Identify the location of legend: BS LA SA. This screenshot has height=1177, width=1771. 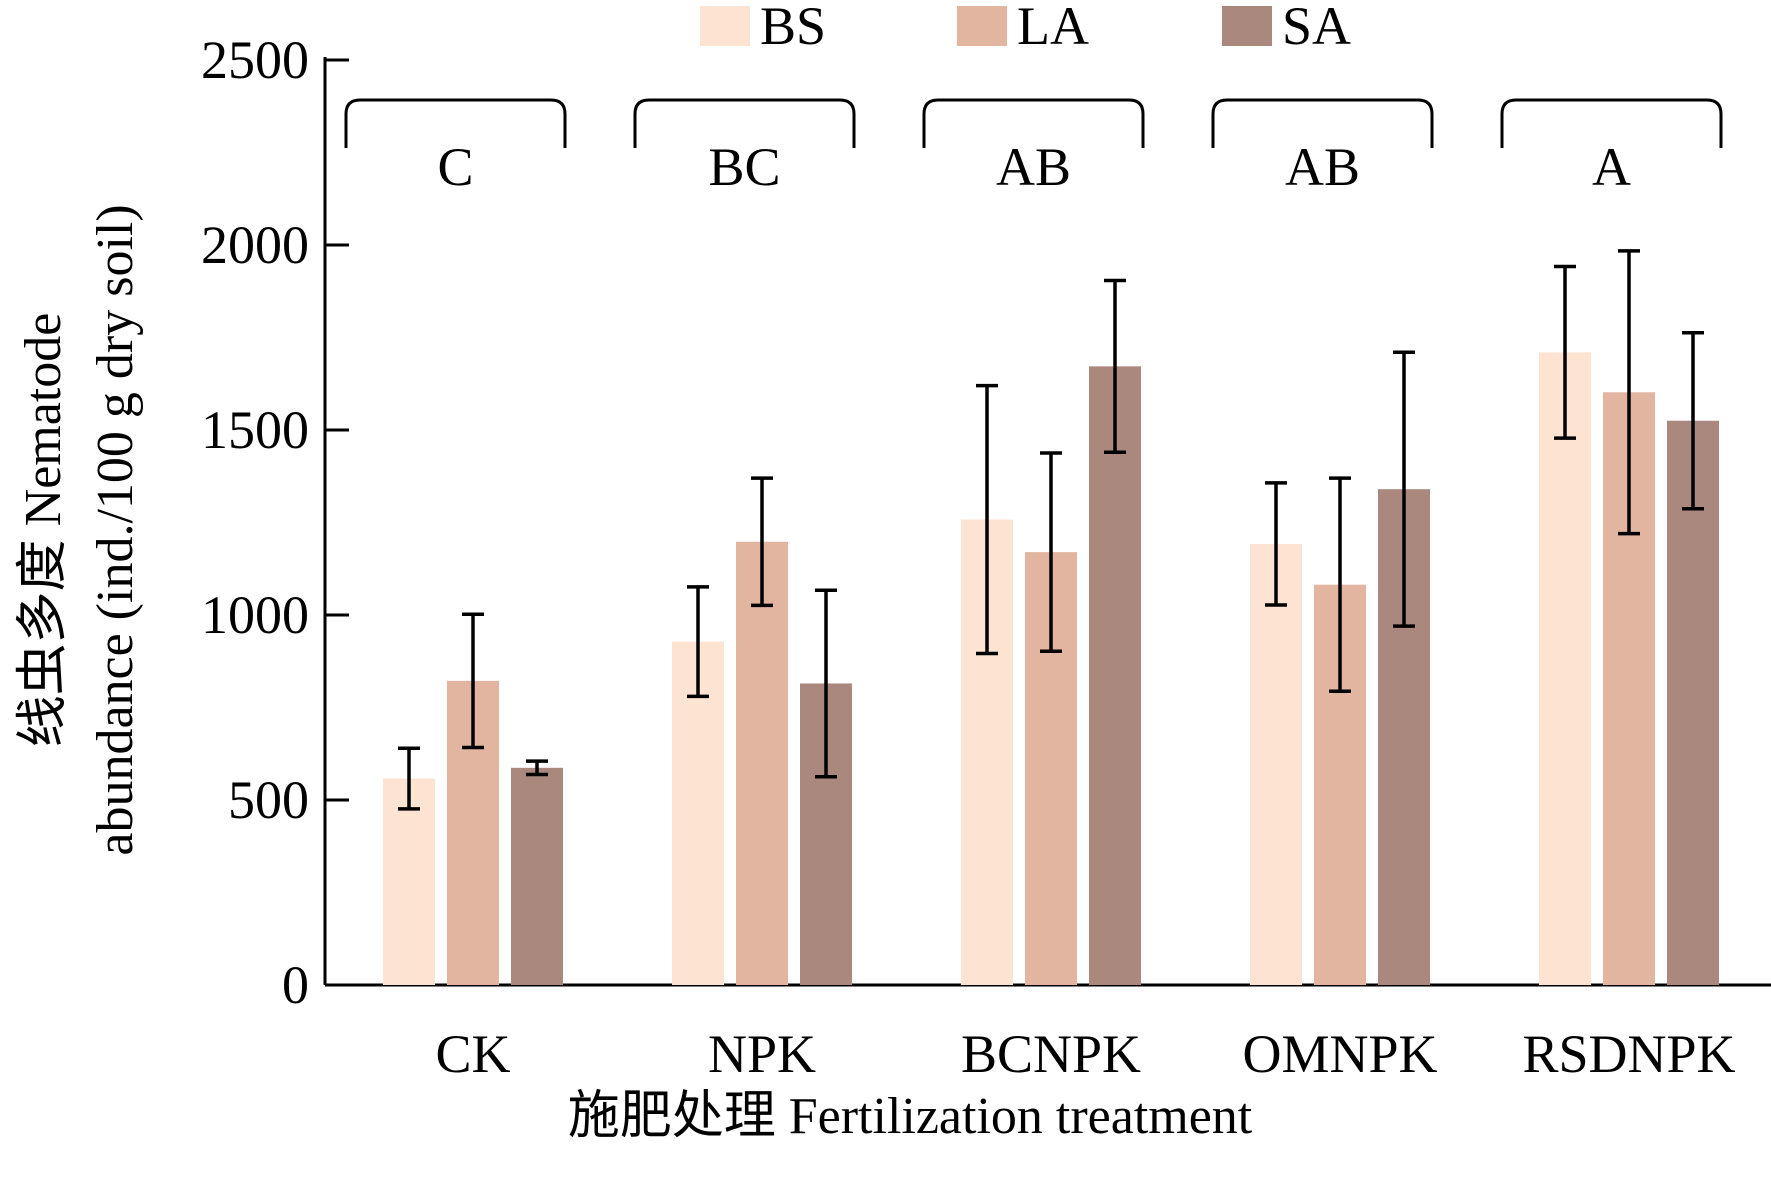
(1025, 28).